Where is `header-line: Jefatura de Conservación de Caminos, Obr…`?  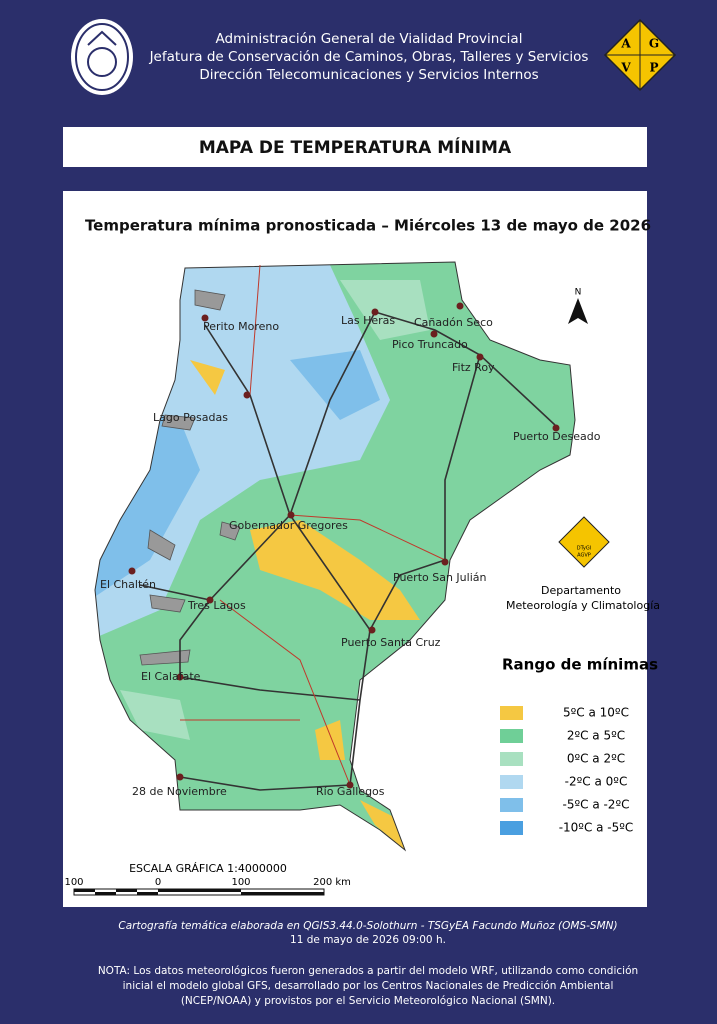
header-line: Jefatura de Conservación de Caminos, Obr… is located at coordinates (369, 57).